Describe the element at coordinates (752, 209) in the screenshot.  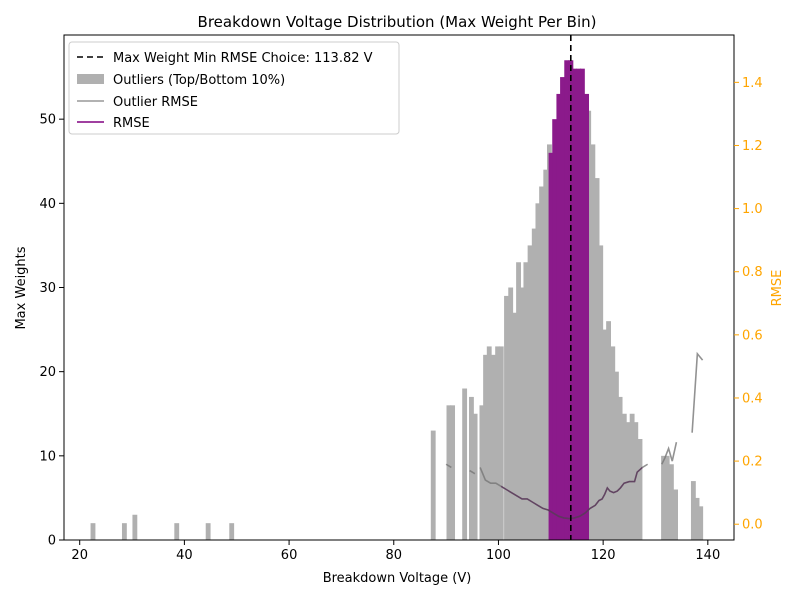
I see `right-tick-label-5: 1.0` at that location.